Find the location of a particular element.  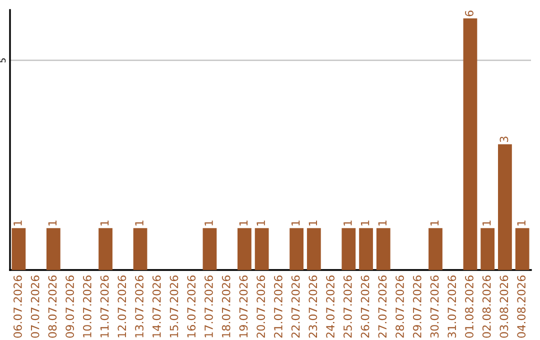

x-tick-label: 29.07.2026 is located at coordinates (417, 307).